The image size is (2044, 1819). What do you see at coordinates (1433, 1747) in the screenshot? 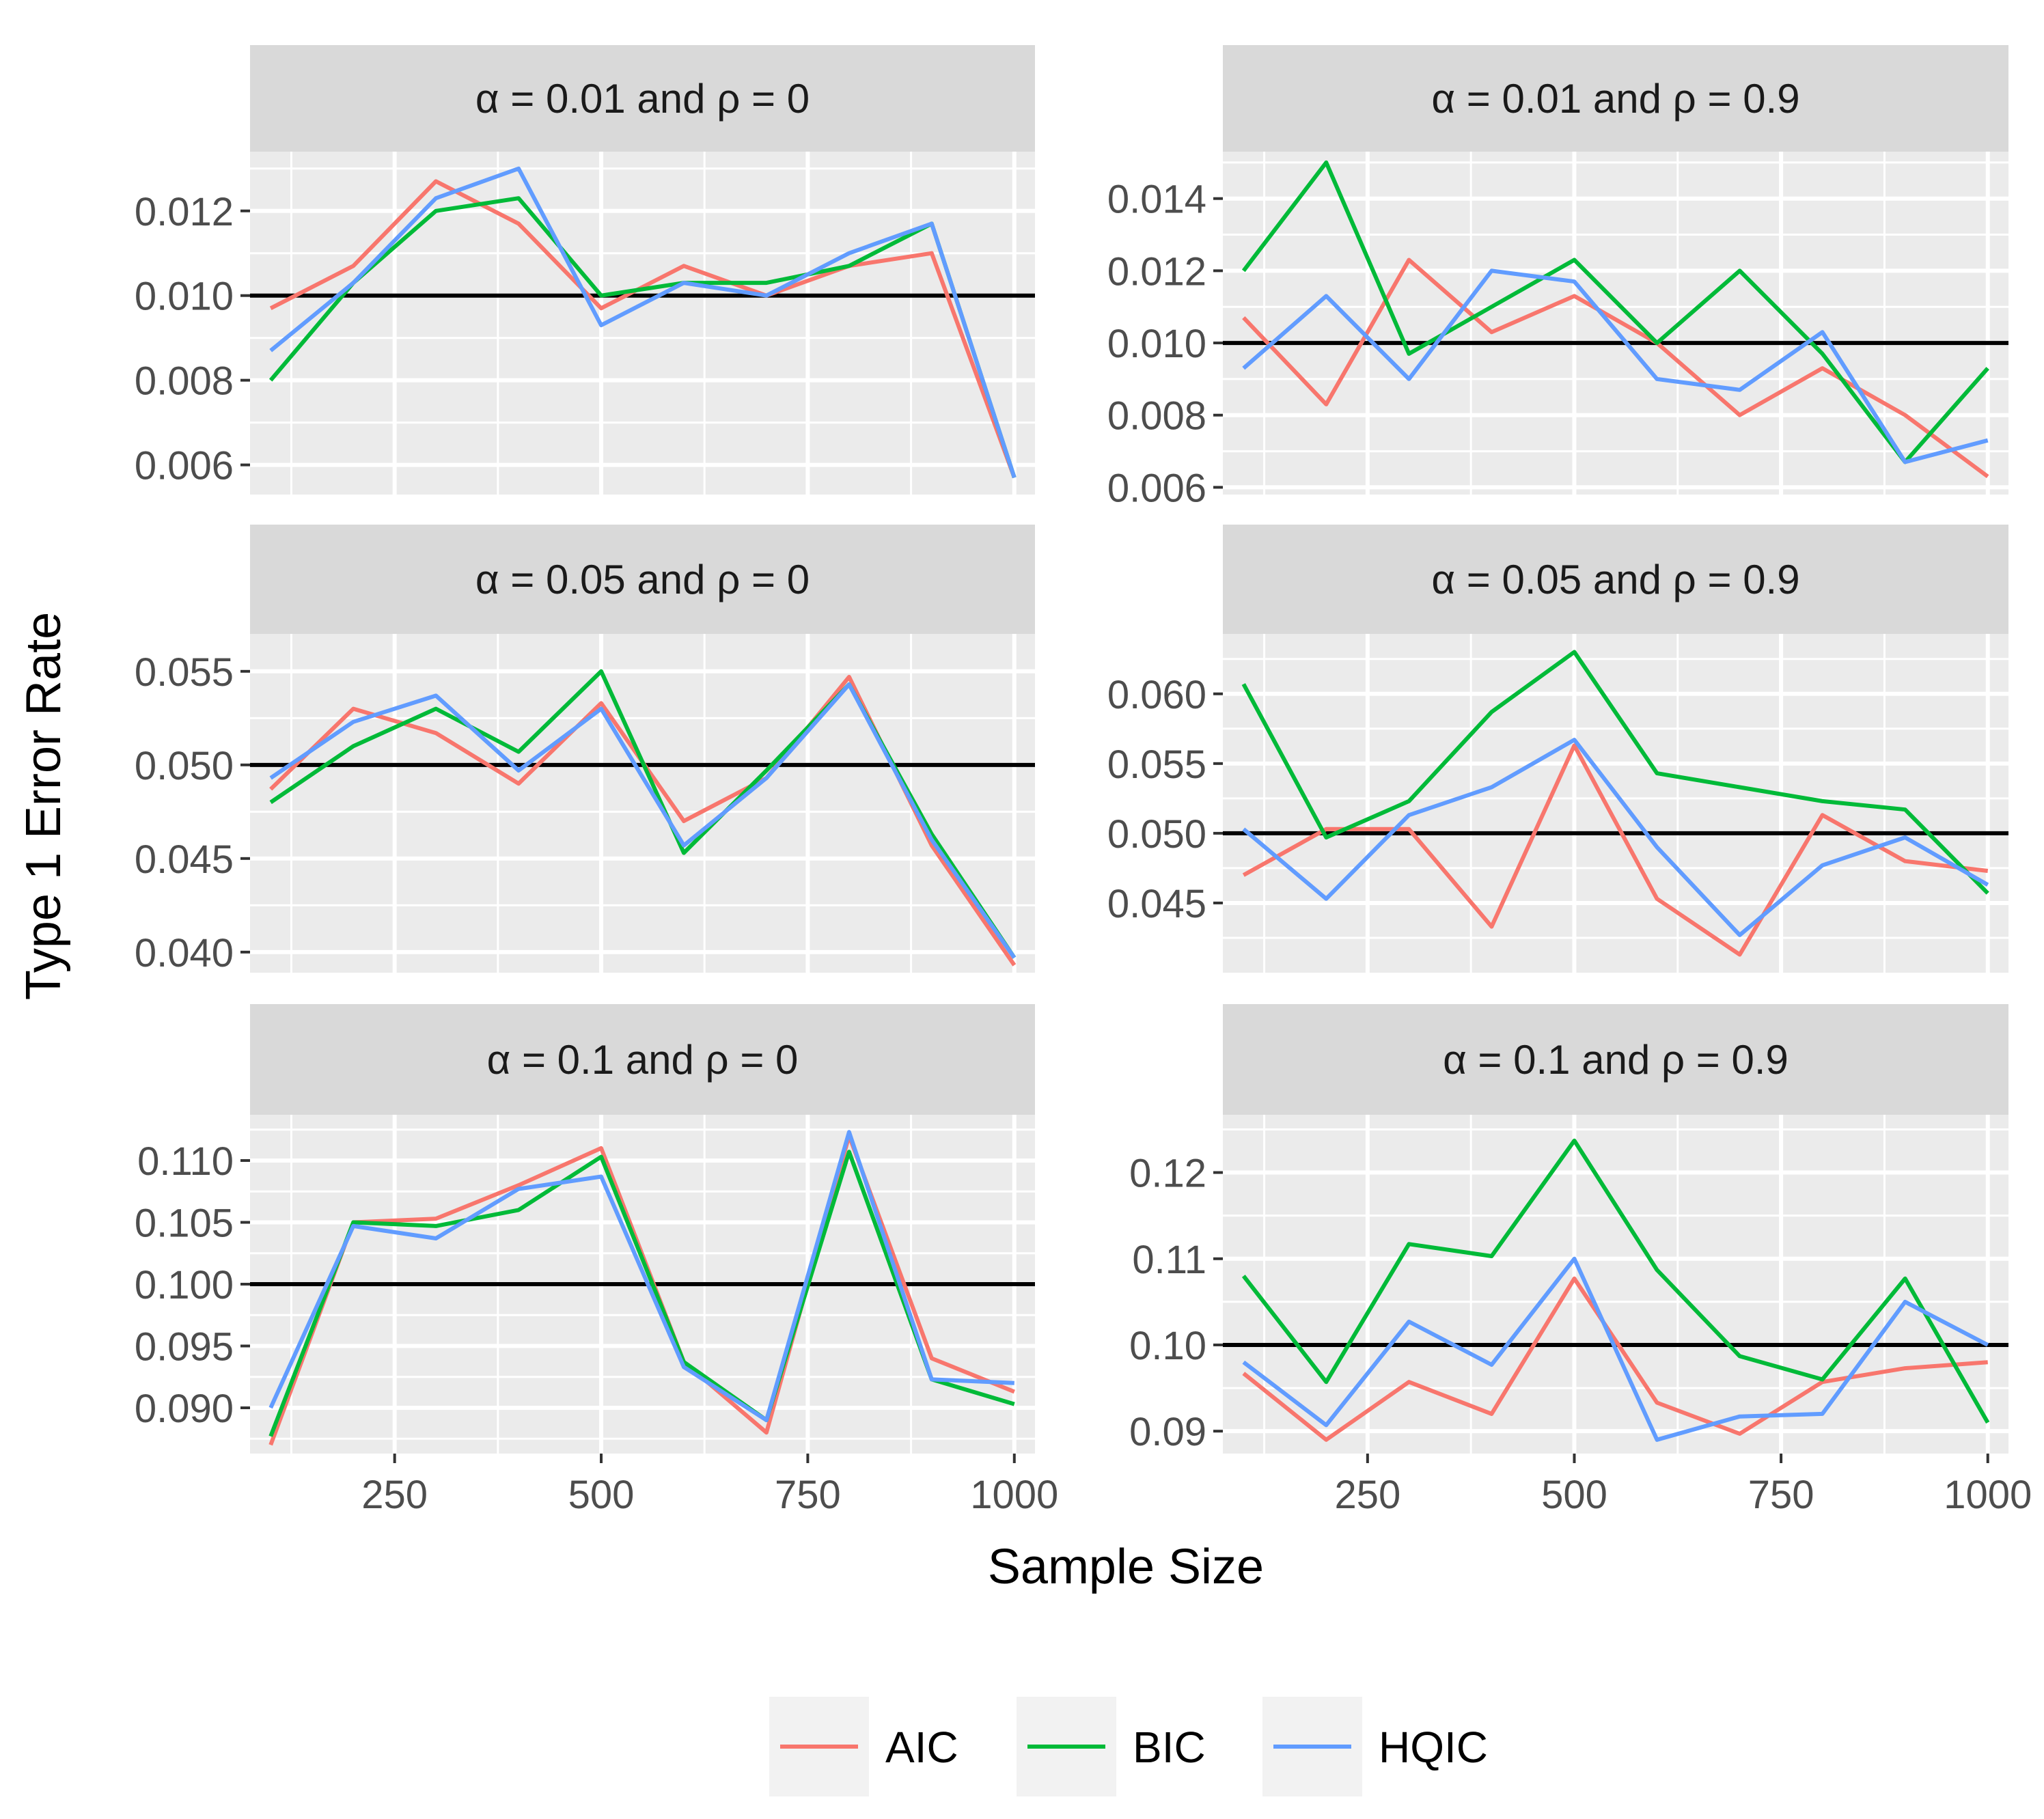
I see `legend-label: HQIC` at bounding box center [1433, 1747].